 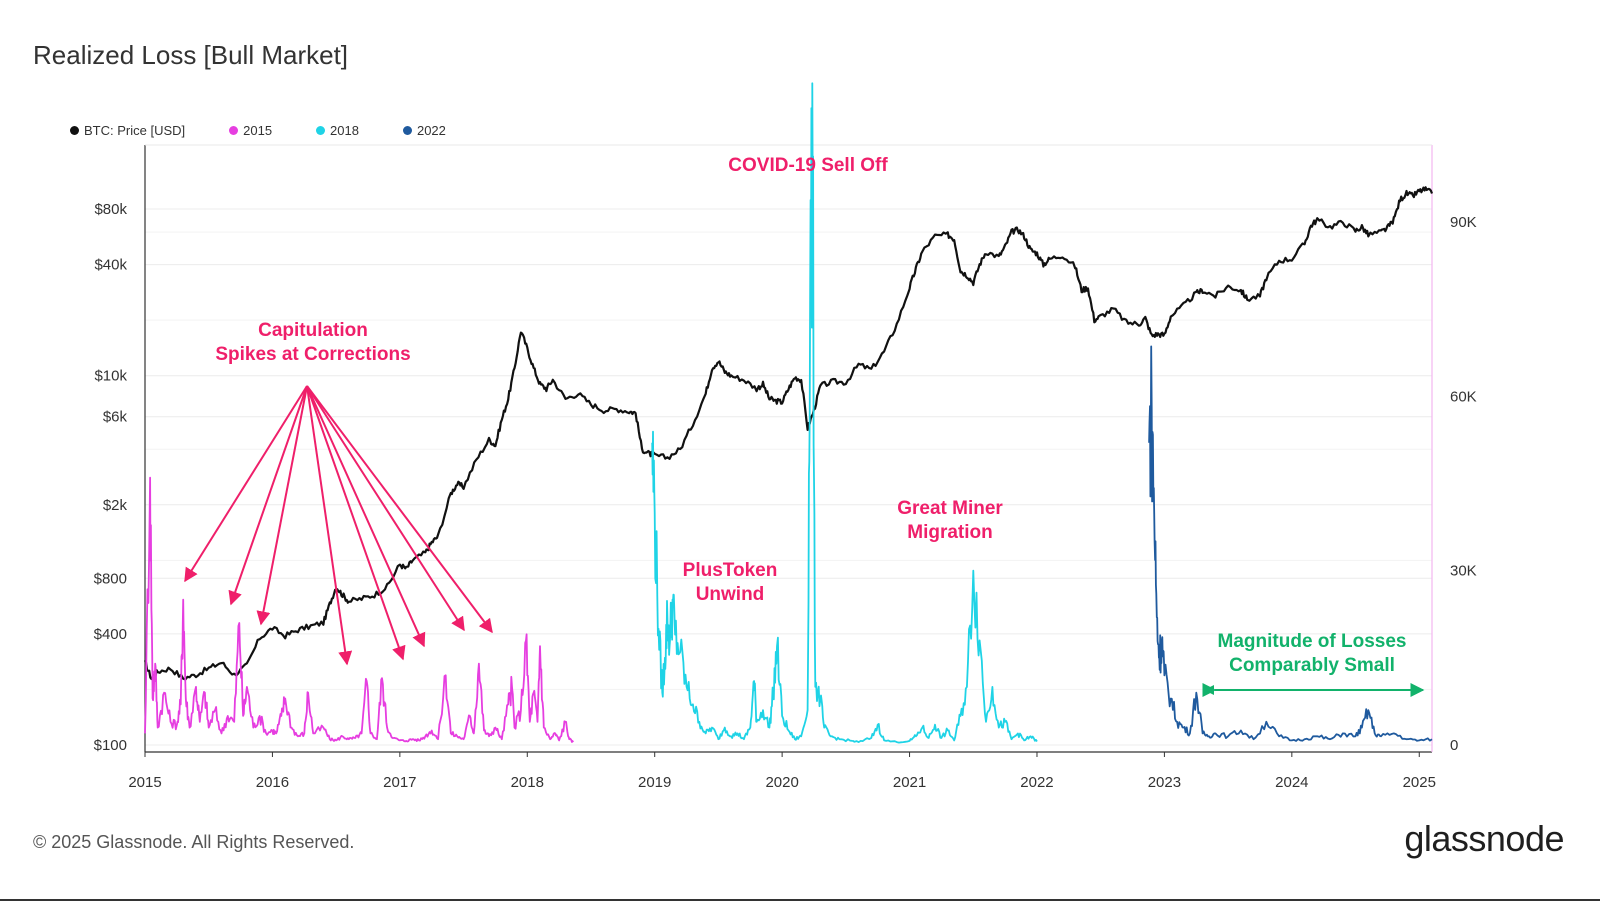 What do you see at coordinates (1164, 782) in the screenshot?
I see `x-tick-label: 2023` at bounding box center [1164, 782].